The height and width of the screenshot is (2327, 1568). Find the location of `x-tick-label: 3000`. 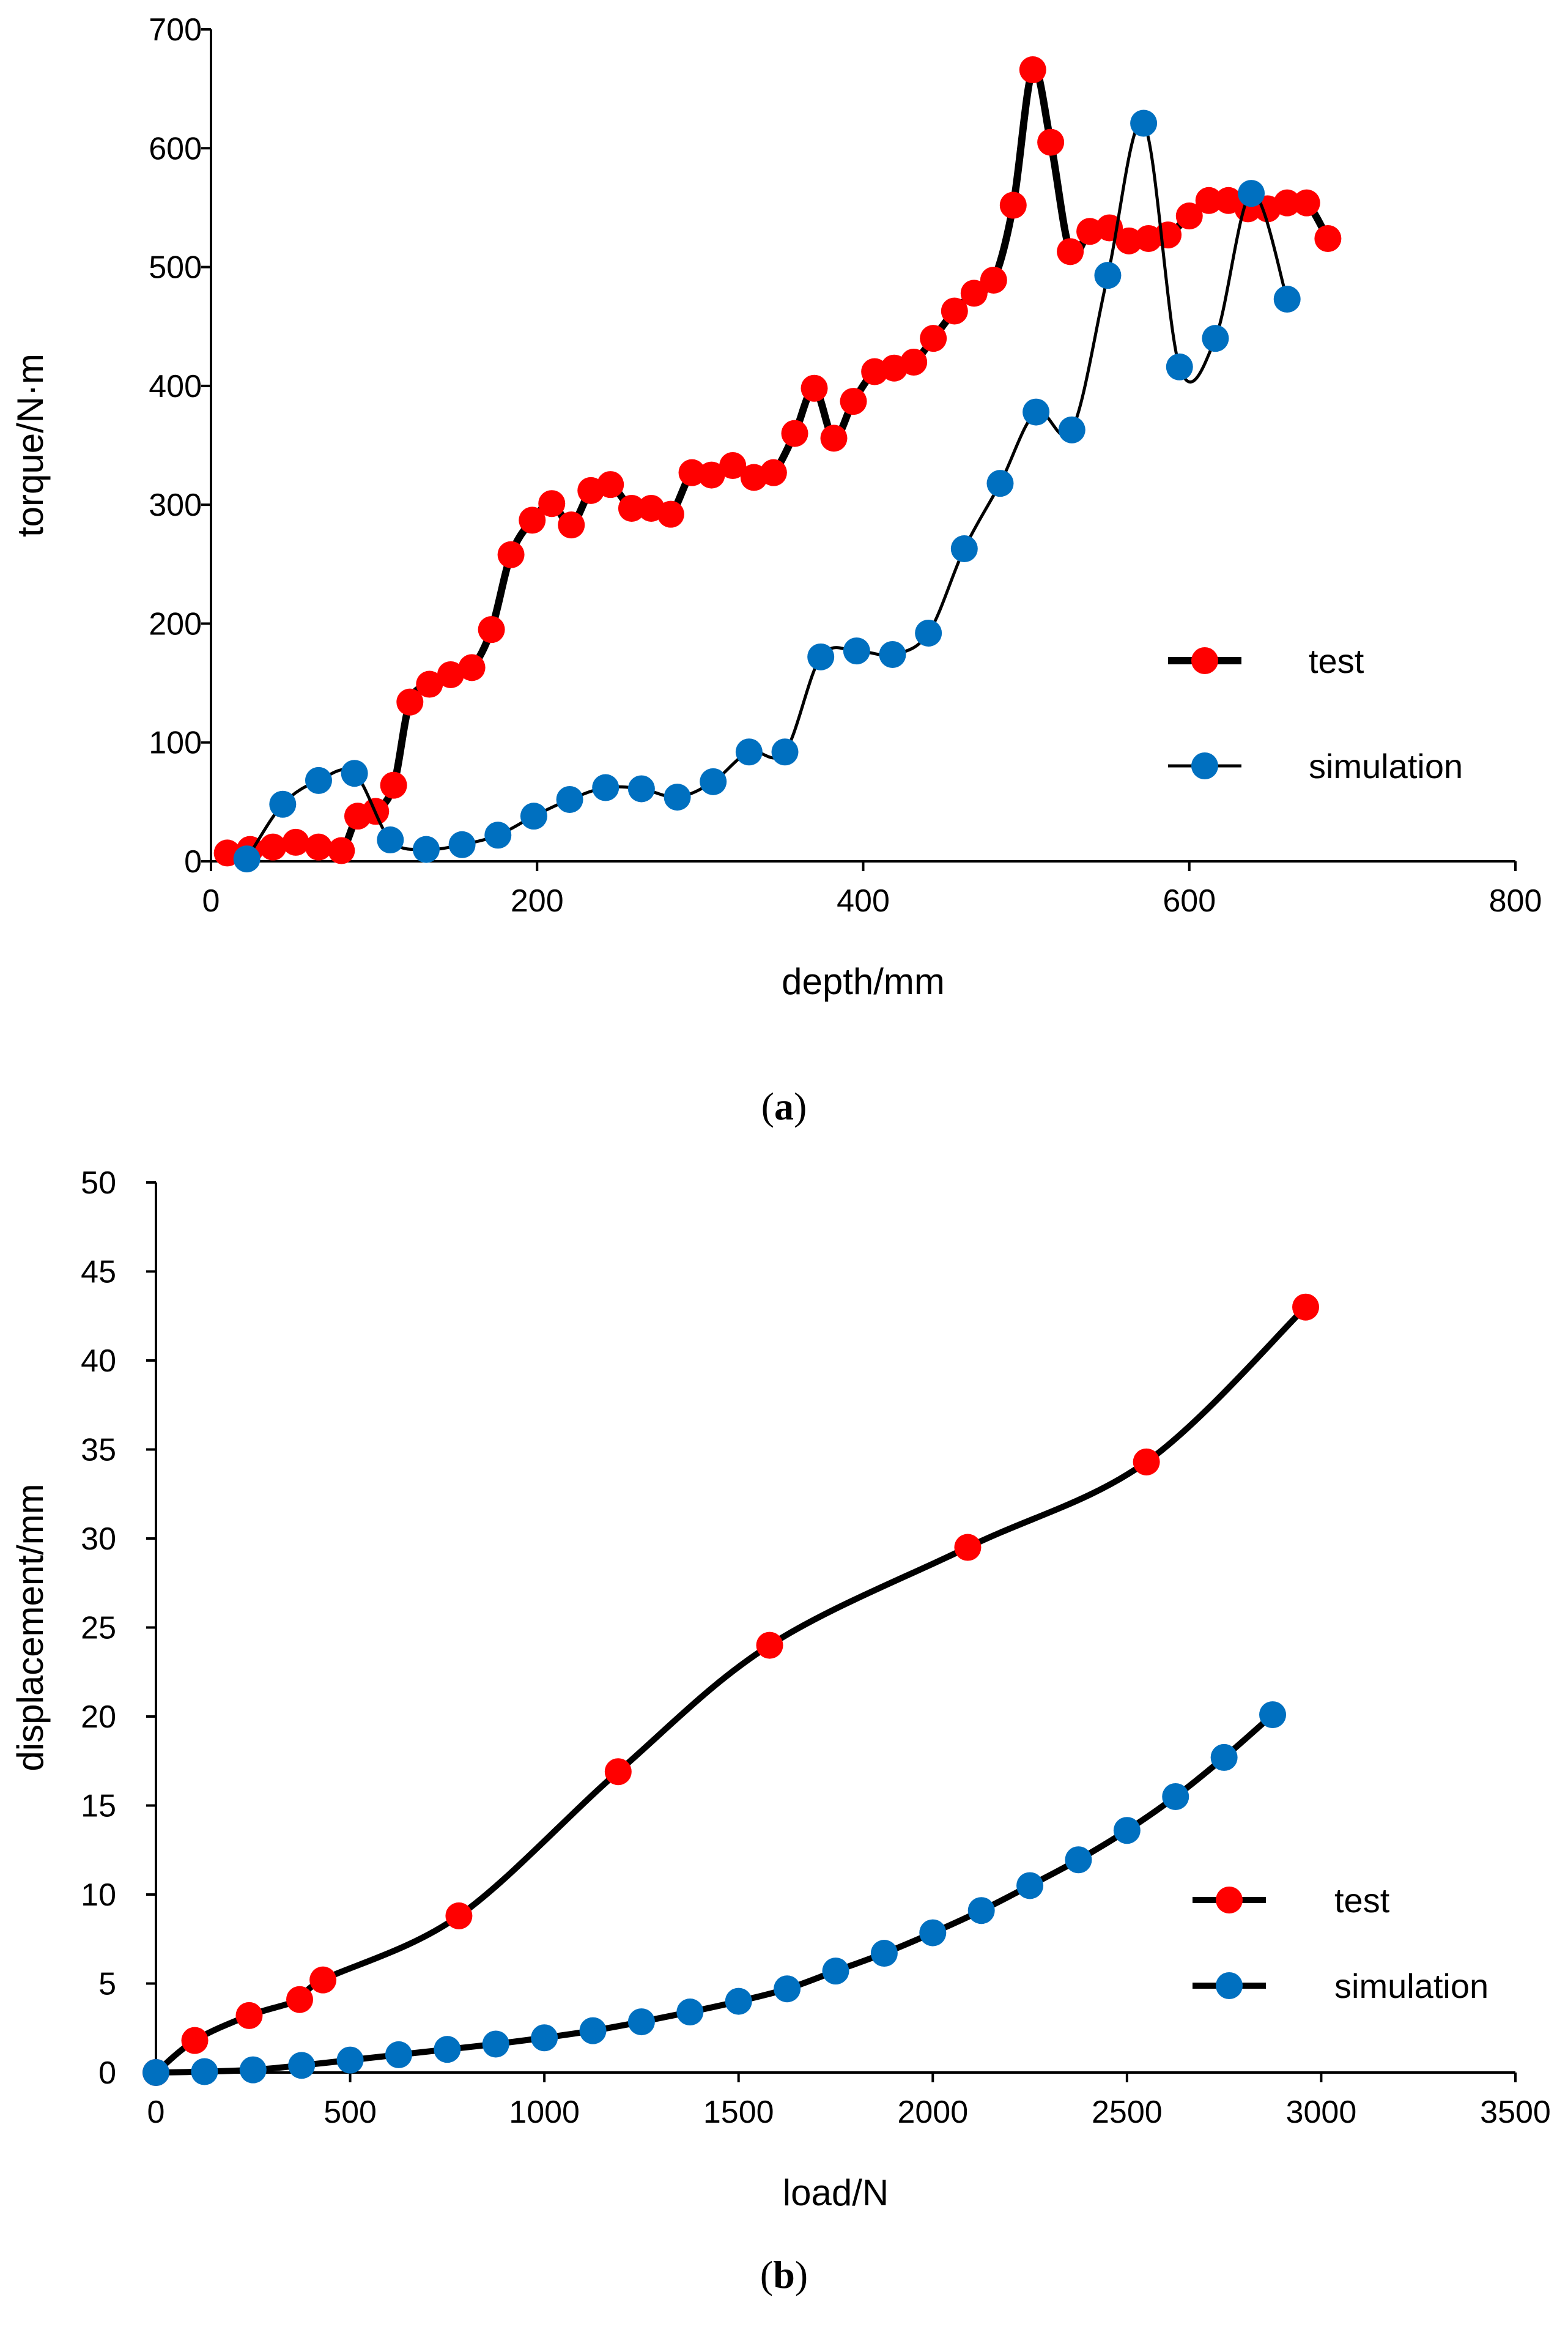

x-tick-label: 3000 is located at coordinates (1321, 2112).